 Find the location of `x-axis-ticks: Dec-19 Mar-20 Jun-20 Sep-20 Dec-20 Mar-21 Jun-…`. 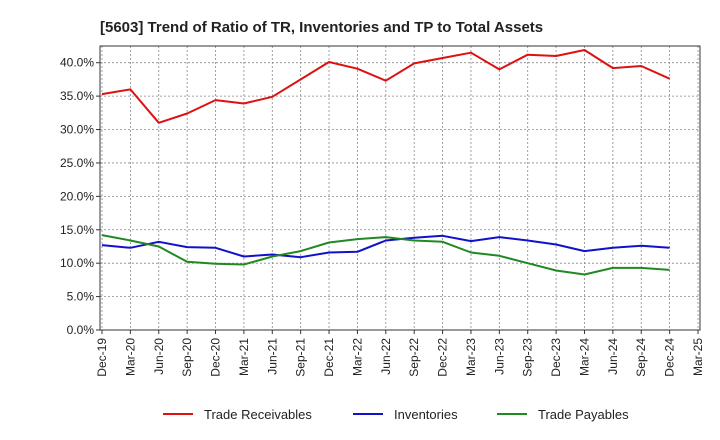

x-axis-ticks: Dec-19 Mar-20 Jun-20 Sep-20 Dec-20 Mar-21 Jun-… is located at coordinates (400, 353).